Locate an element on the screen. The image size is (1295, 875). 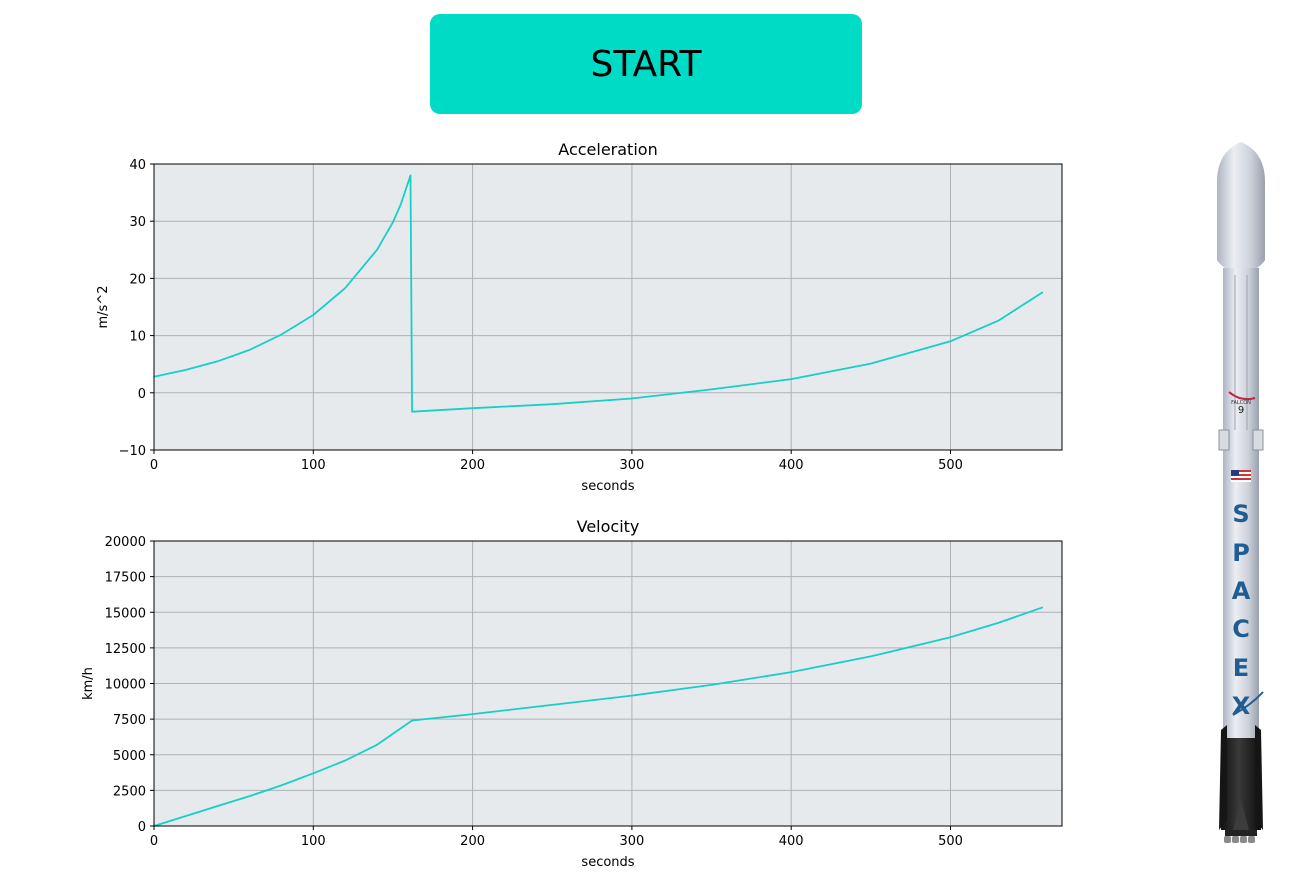
spacex-logo: S P A C E X is located at coordinates (1241, 610).